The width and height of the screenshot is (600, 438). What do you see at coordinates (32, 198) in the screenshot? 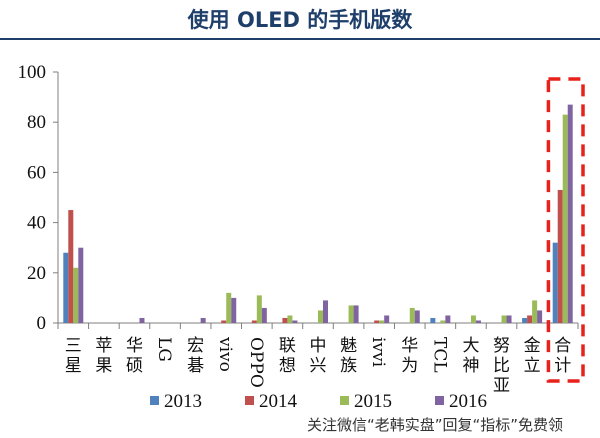
I see `y-tick-labels: 0 20 40 60 80 100` at bounding box center [32, 198].